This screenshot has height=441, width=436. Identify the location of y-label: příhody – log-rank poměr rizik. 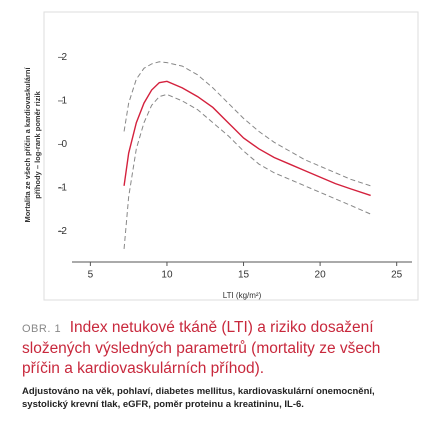
(37, 144).